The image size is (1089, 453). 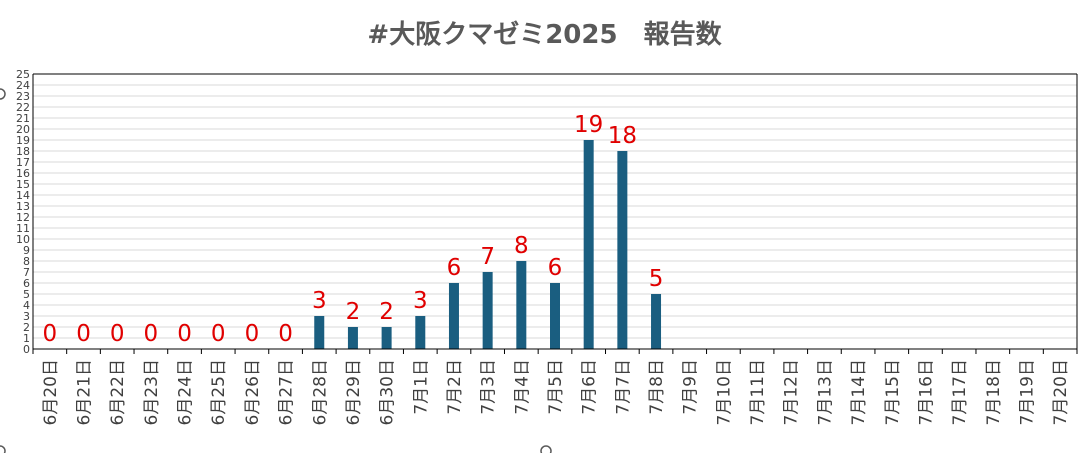 I want to click on y-tick-label: 18, so click(x=23, y=151).